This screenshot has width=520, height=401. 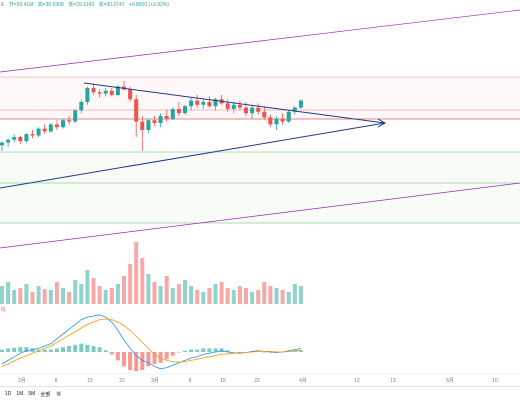 I want to click on candlestick-series, so click(x=151, y=116).